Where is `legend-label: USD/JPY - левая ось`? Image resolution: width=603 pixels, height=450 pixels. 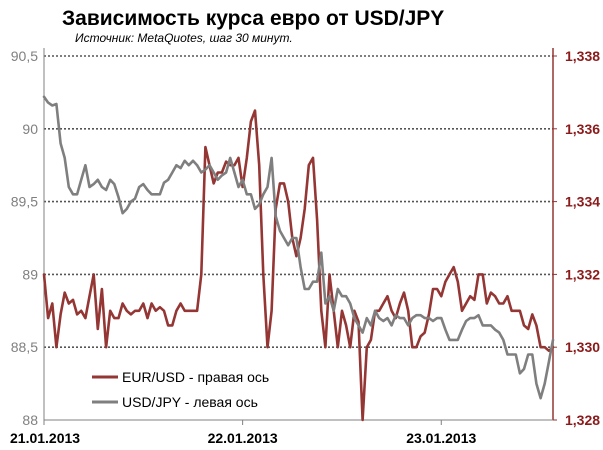 legend-label: USD/JPY - левая ось is located at coordinates (190, 402).